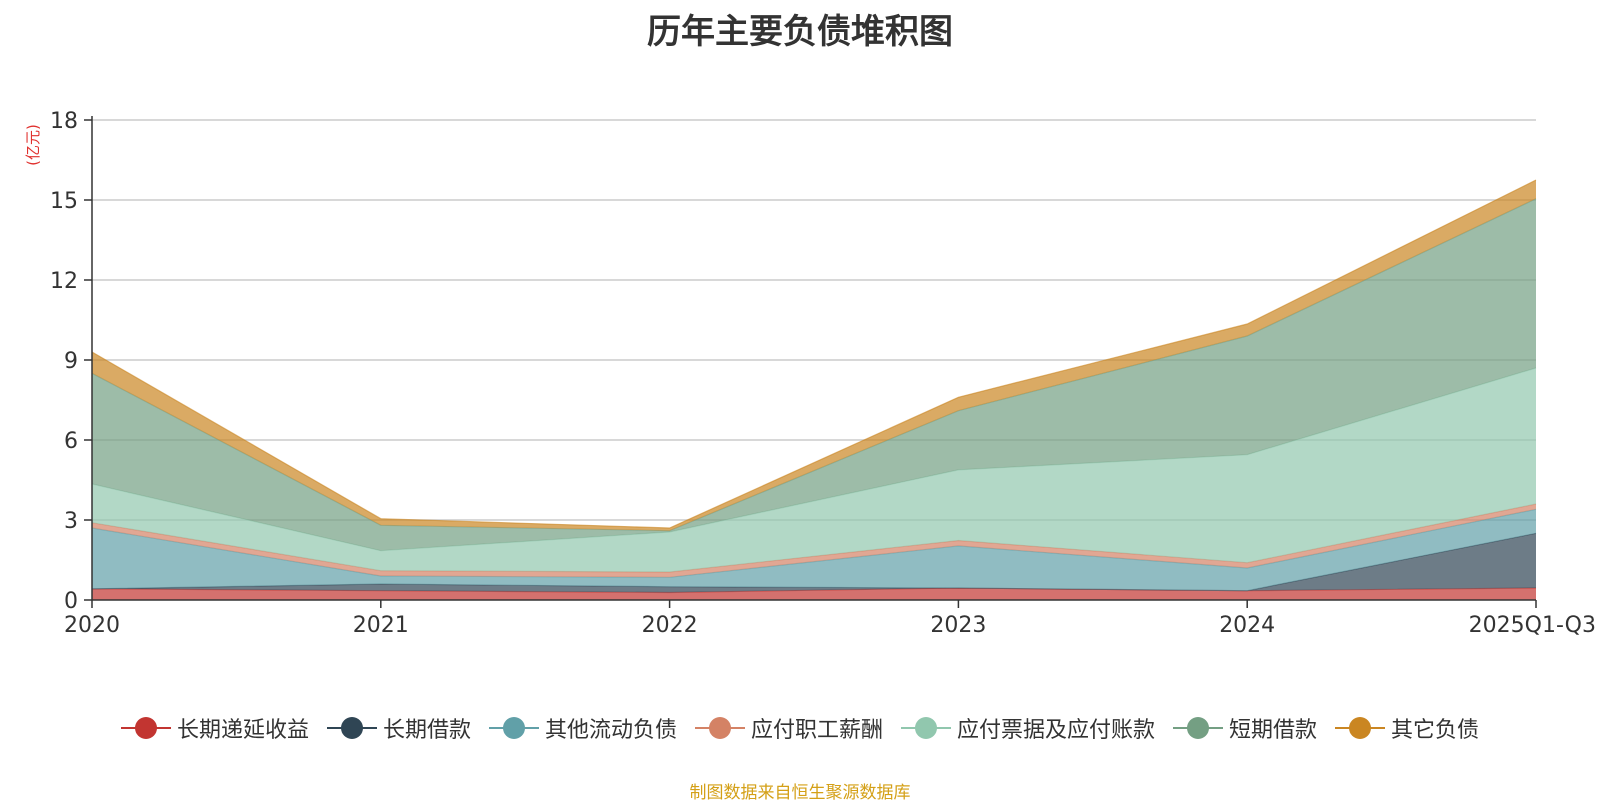  Describe the element at coordinates (800, 32) in the screenshot. I see `chart-title: 历年主要负债堆积图` at that location.